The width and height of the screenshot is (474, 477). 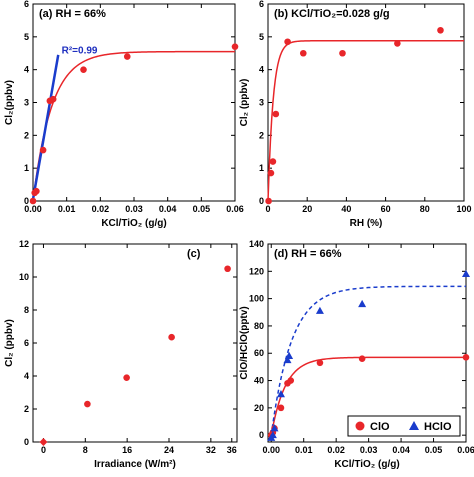 What do you see at coordinates (369, 450) in the screenshot?
I see `x-tick-label: 0.03` at bounding box center [369, 450].